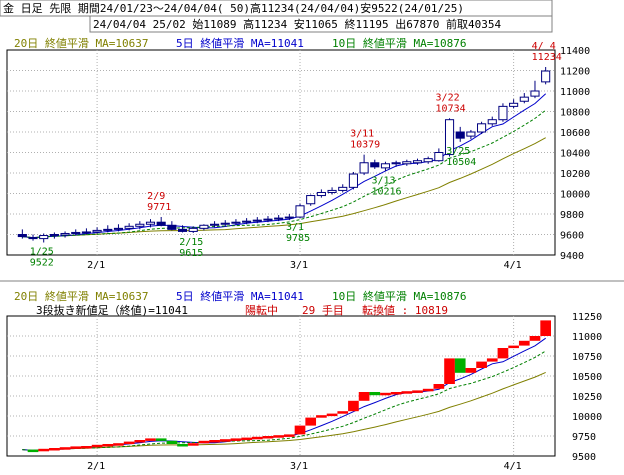 The height and width of the screenshot is (475, 624). Describe the element at coordinates (575, 154) in the screenshot. I see `y-tick-label: 10400` at that location.